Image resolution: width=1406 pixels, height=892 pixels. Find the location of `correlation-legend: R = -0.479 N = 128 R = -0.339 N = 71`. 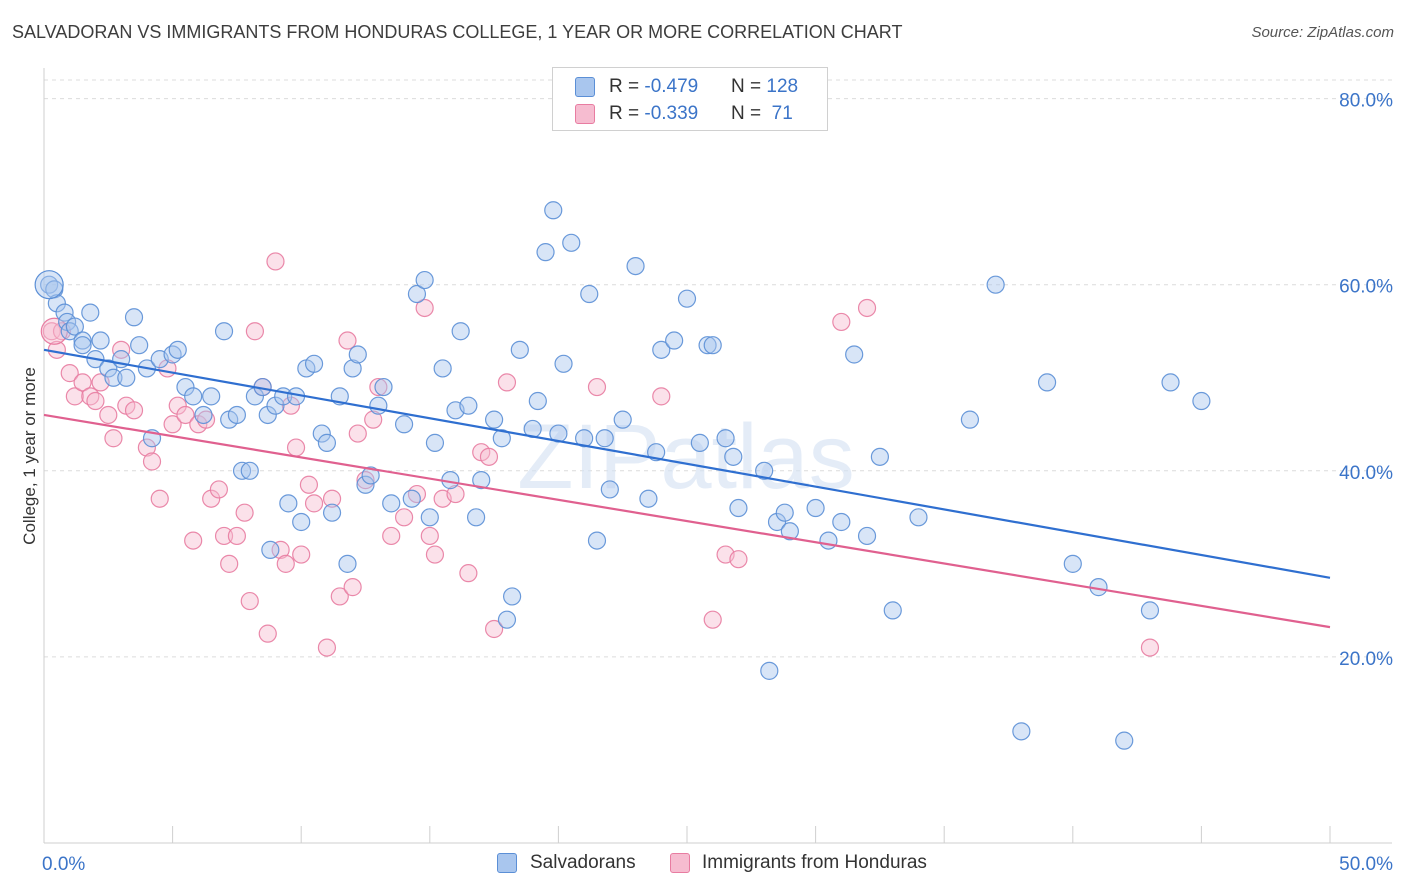

correlation-legend: R = -0.479 N = 128 R = -0.339 N = 71 is located at coordinates (690, 99).